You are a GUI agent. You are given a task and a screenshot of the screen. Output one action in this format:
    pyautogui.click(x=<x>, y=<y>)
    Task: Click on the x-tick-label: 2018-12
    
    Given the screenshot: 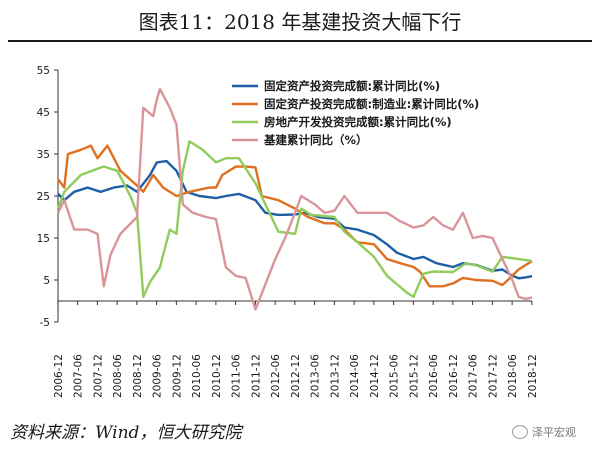 What is the action you would take?
    pyautogui.click(x=533, y=376)
    